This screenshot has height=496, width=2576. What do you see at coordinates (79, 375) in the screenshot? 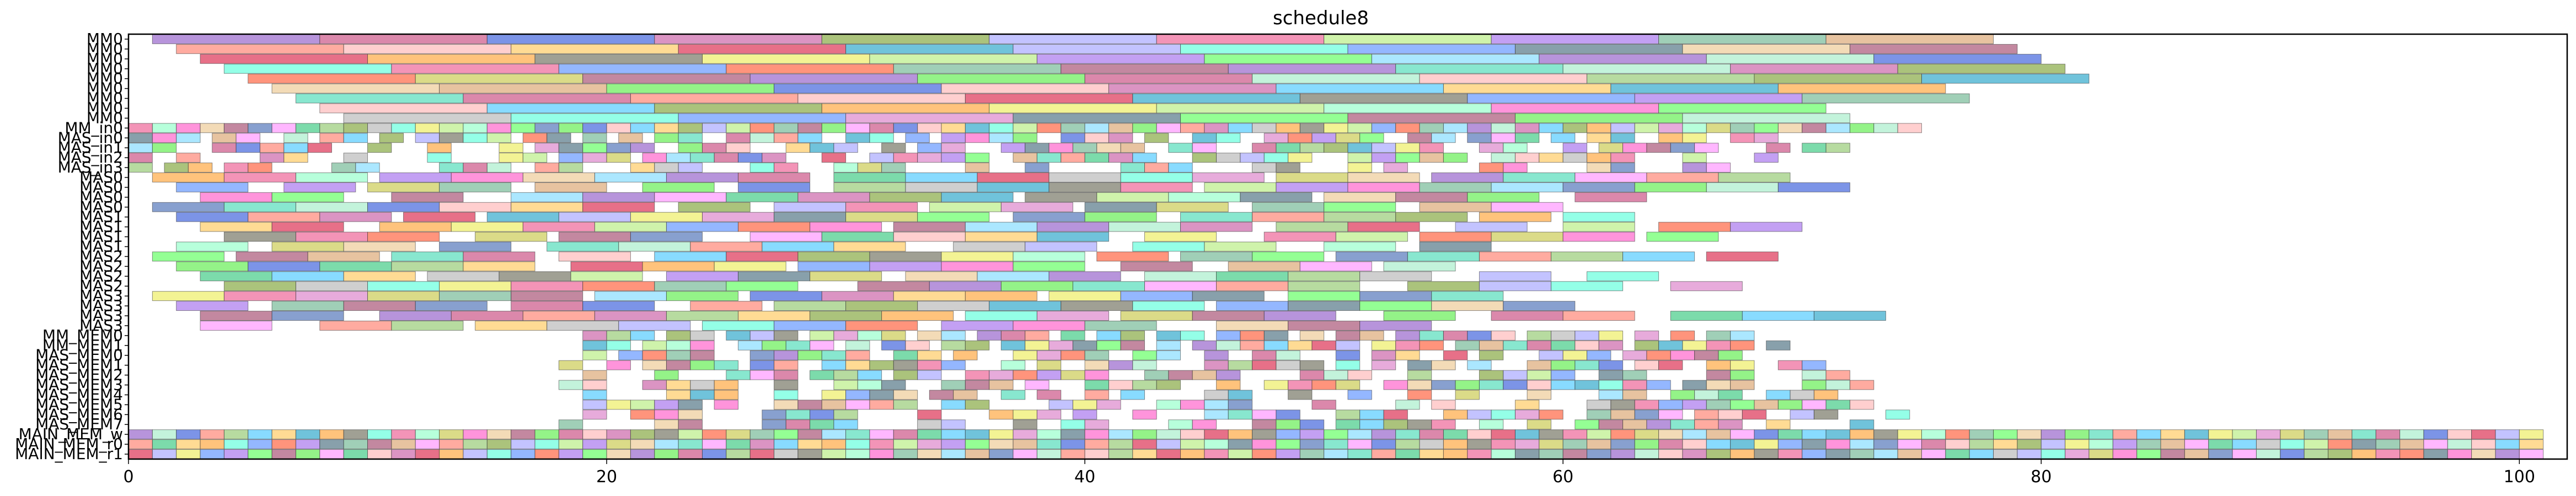
I see `y-tick-label: MAS_MEM2` at bounding box center [79, 375].